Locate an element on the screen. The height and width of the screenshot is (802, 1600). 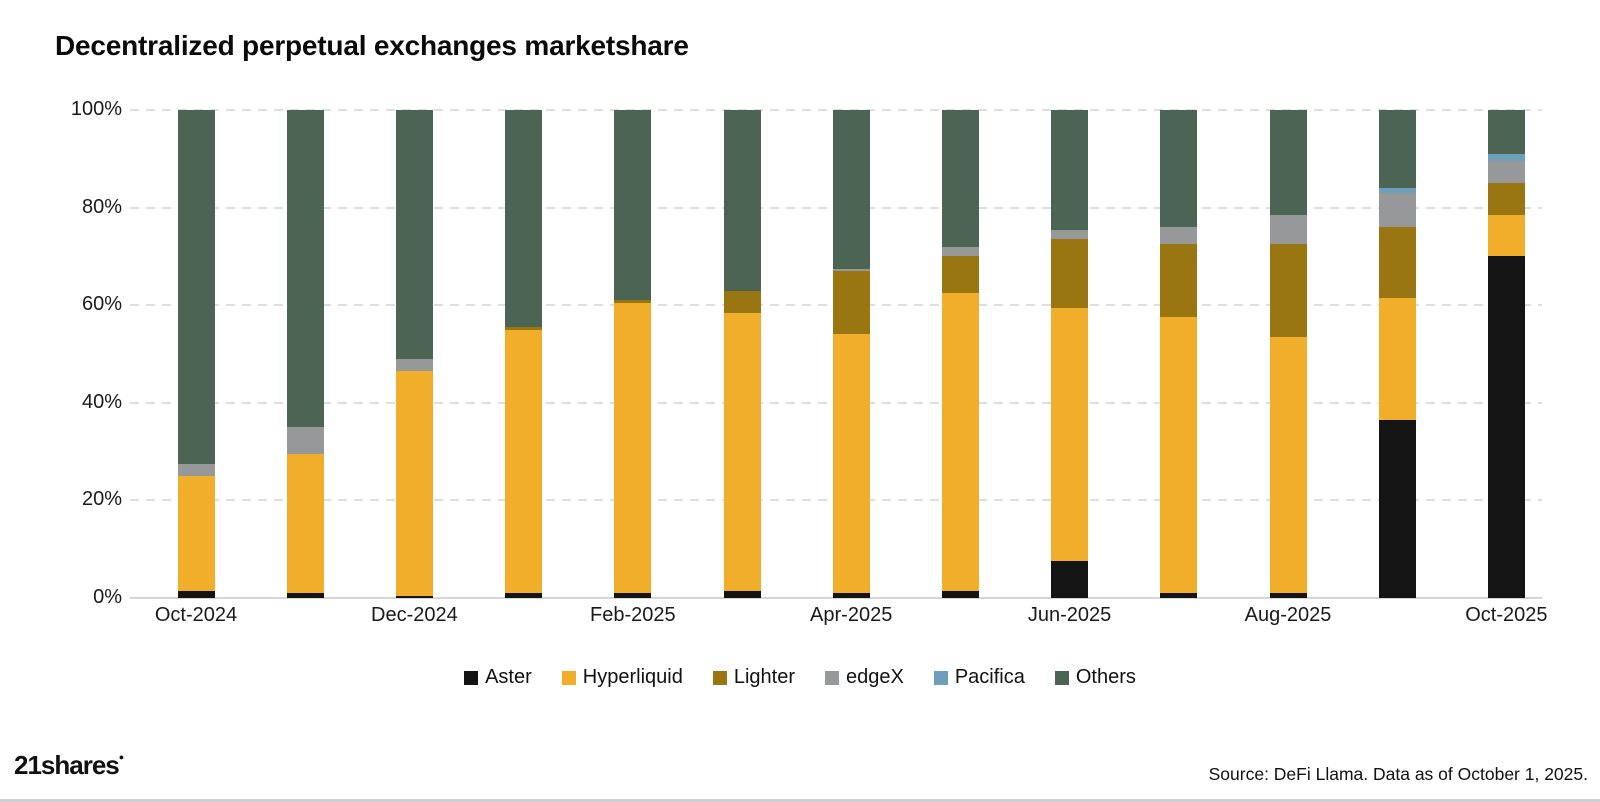
legend-item-hyperliquid: Hyperliquid is located at coordinates (622, 677).